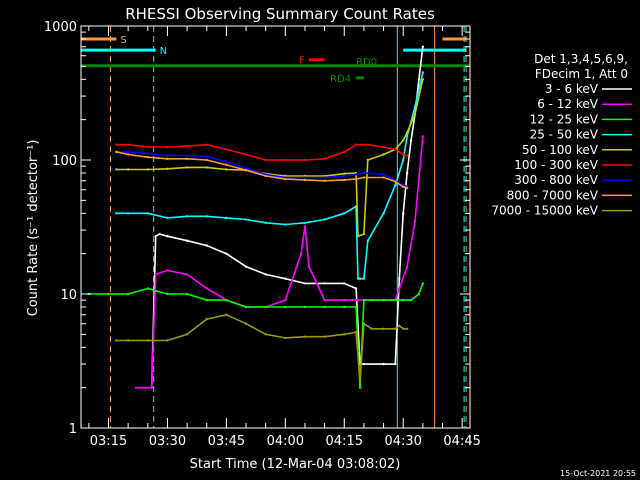 Image resolution: width=640 pixels, height=480 pixels. What do you see at coordinates (280, 14) in the screenshot?
I see `chart-title: RHESSI Observing Summary Count Rates` at bounding box center [280, 14].